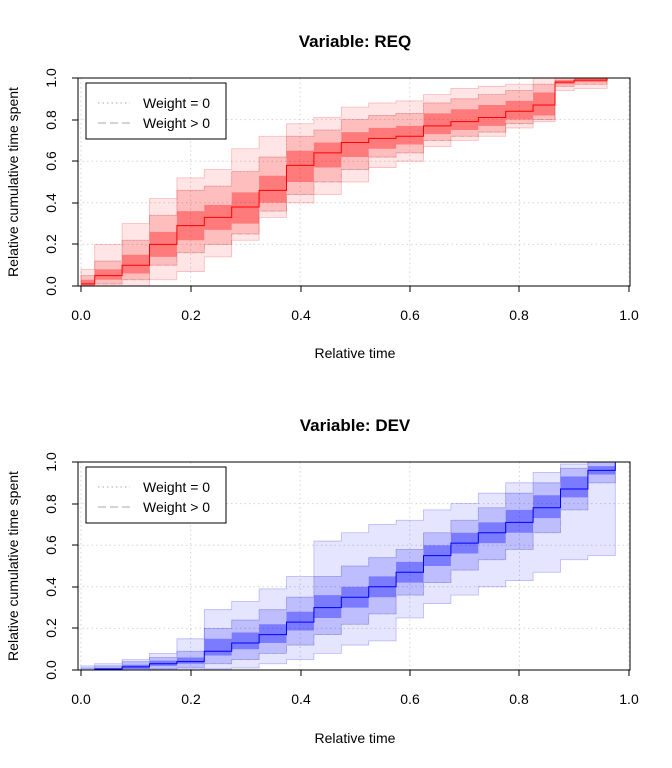  Describe the element at coordinates (51, 628) in the screenshot. I see `dev-y-tick-1: 0.2` at that location.